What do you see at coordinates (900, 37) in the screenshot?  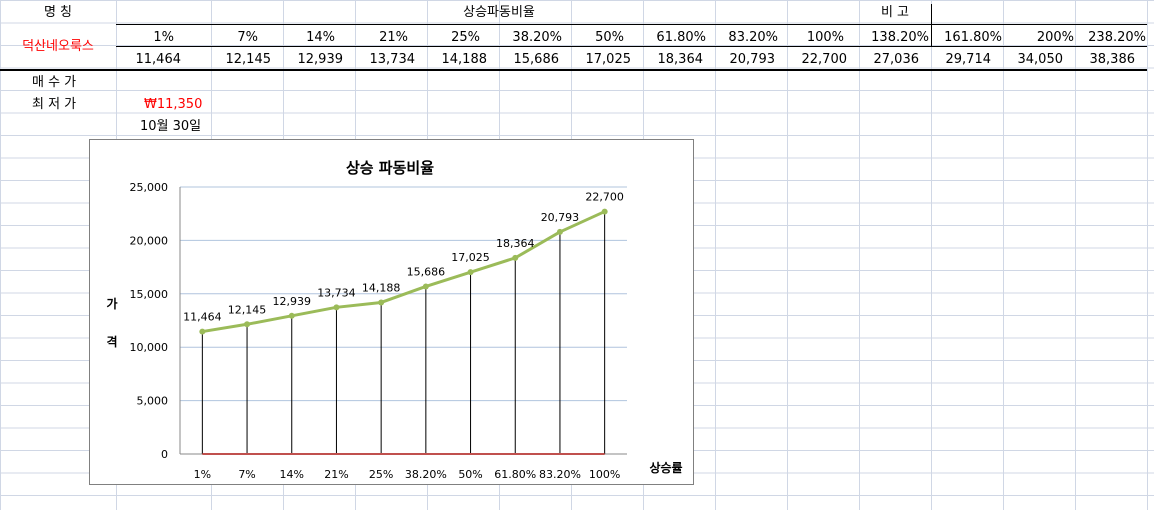 I see `ratio-cell: 138.20%` at bounding box center [900, 37].